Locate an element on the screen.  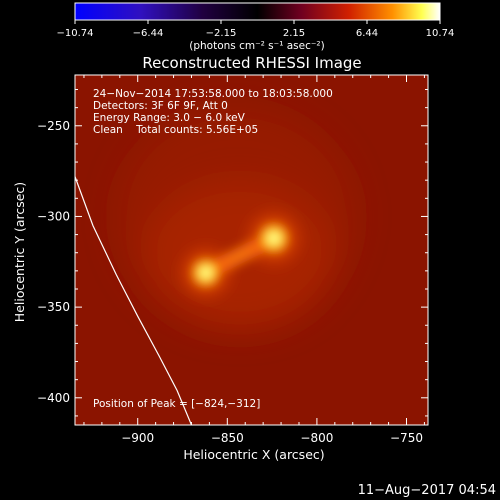
x-axis-label: Heliocentric X (arcsec) is located at coordinates (253, 454).